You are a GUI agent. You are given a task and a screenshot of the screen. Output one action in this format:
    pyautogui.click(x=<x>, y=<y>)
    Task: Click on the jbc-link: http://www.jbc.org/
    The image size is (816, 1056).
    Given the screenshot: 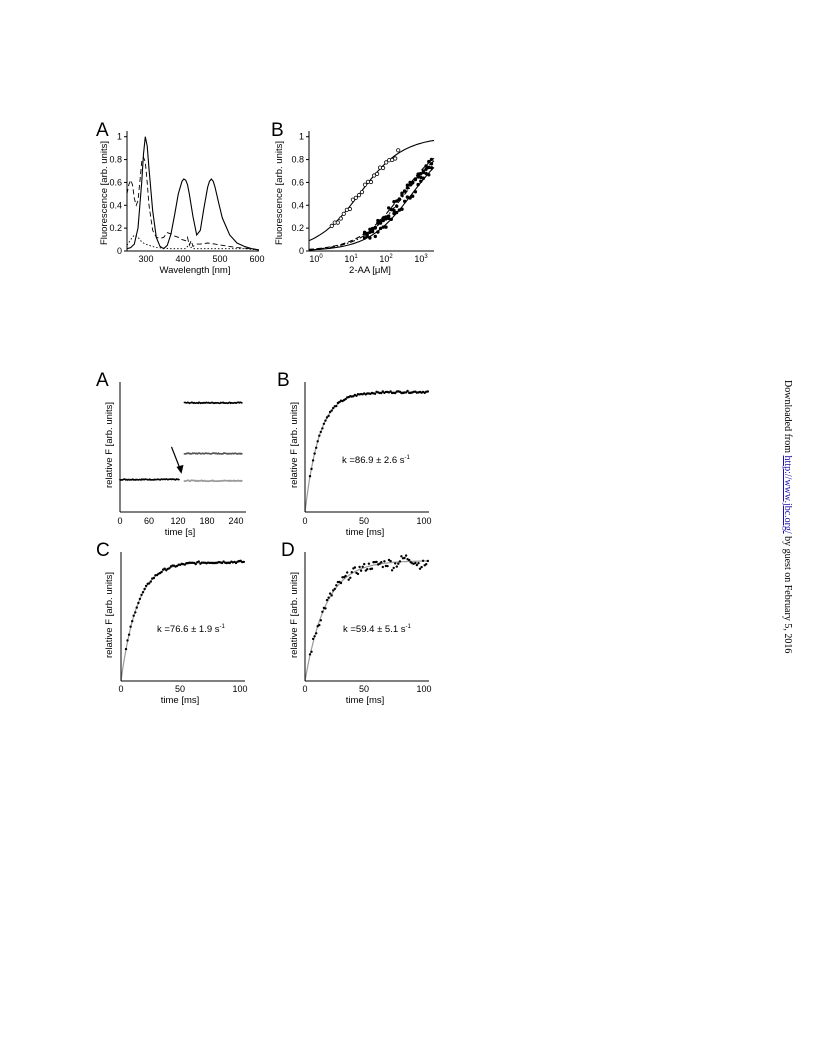 What is the action you would take?
    pyautogui.click(x=787, y=494)
    